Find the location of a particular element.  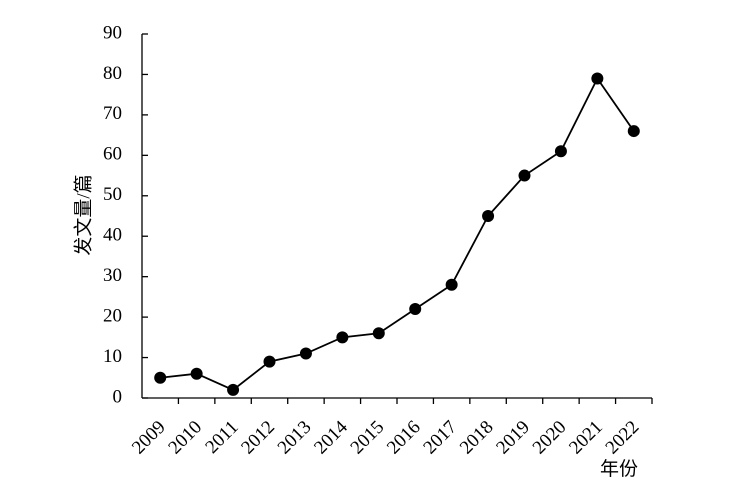

x-tick-label: 2022 is located at coordinates (623, 438).